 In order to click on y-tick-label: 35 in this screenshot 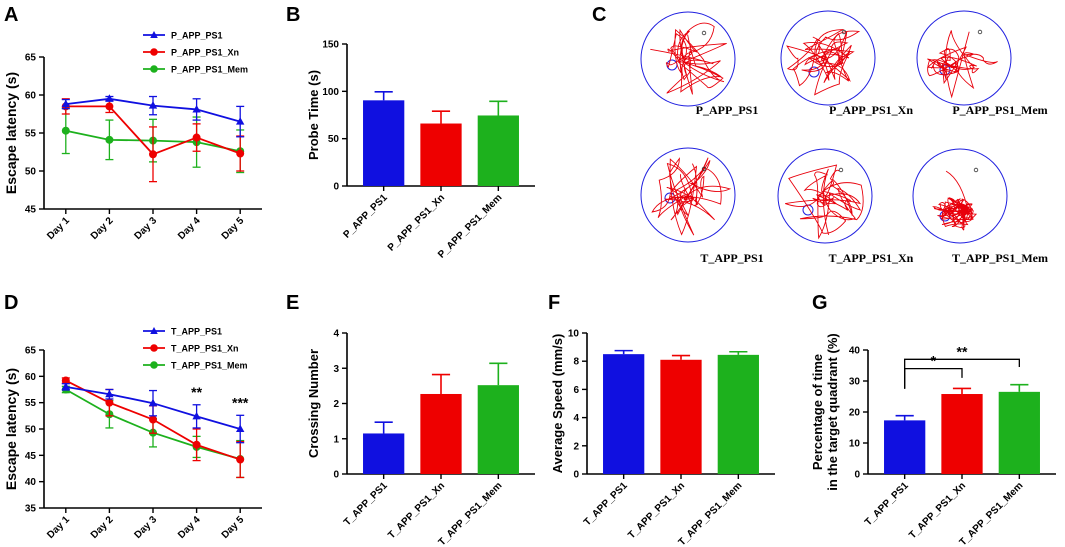, I will do `click(31, 509)`.